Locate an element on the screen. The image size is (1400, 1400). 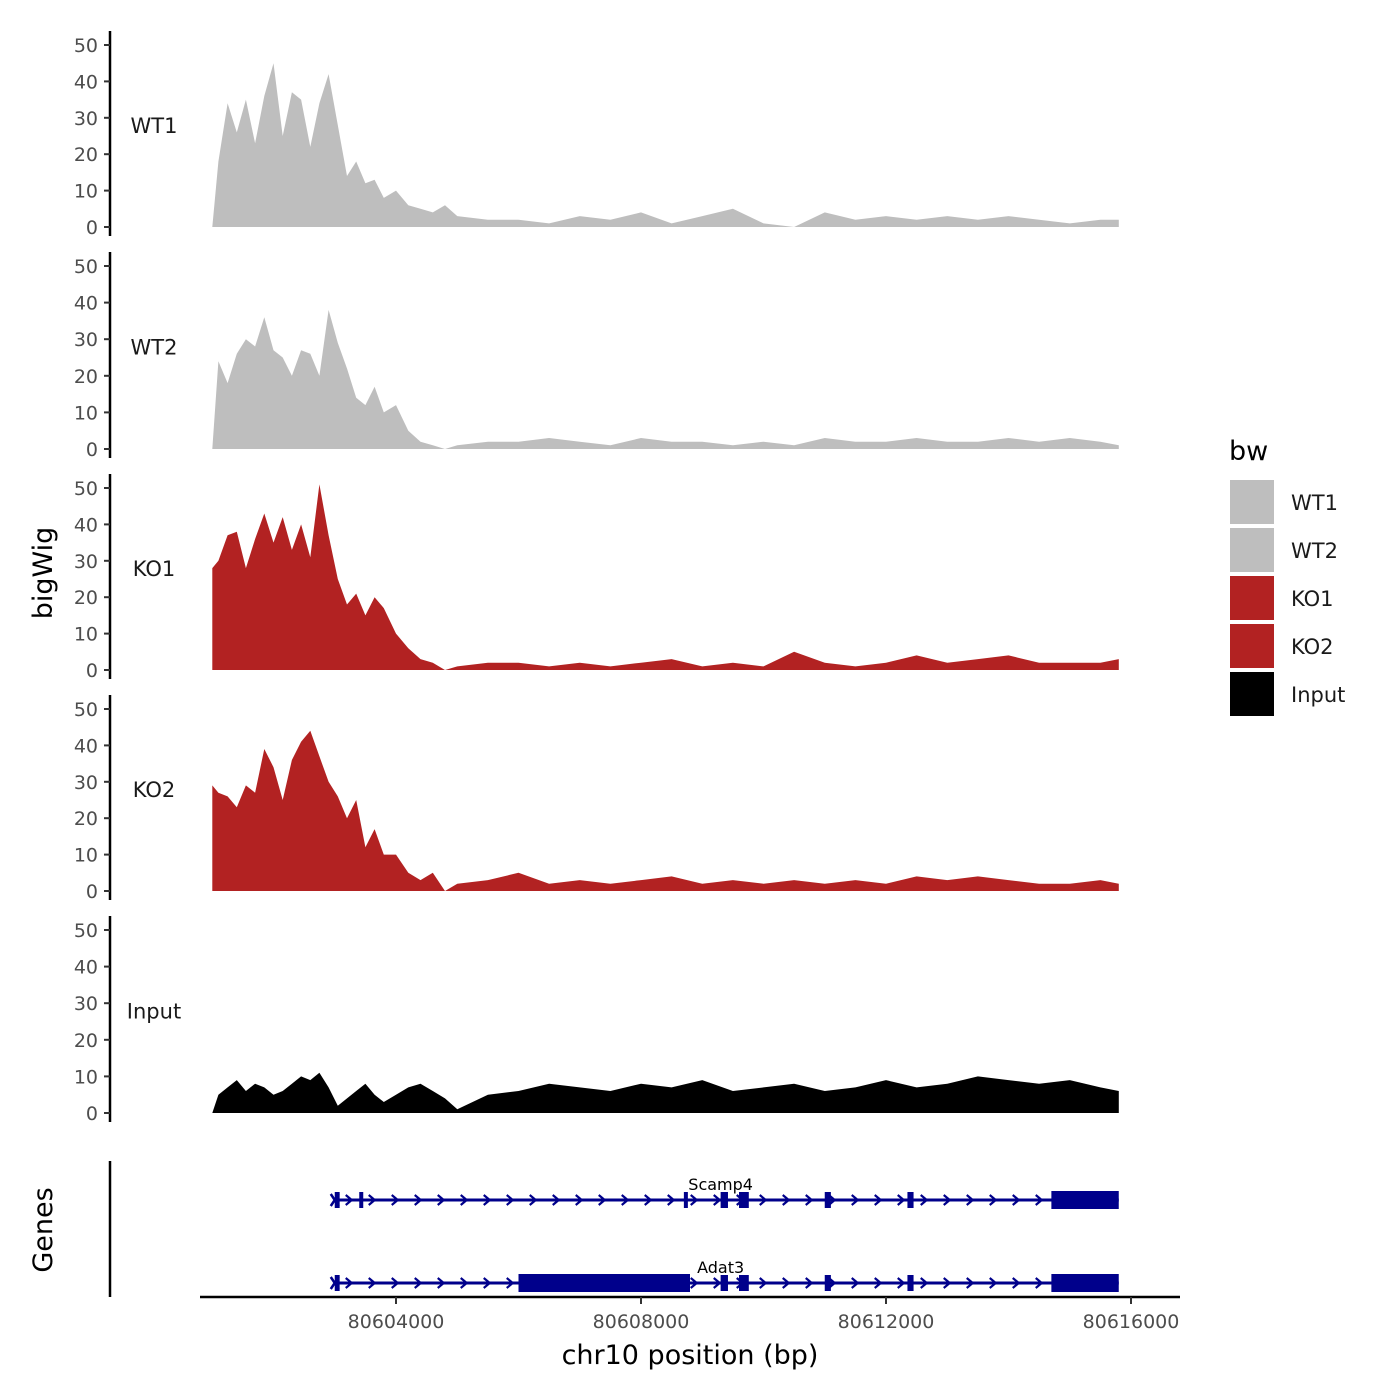
x-axis: 80604000 80608000 80612000 80616000 is located at coordinates (690, 1314).